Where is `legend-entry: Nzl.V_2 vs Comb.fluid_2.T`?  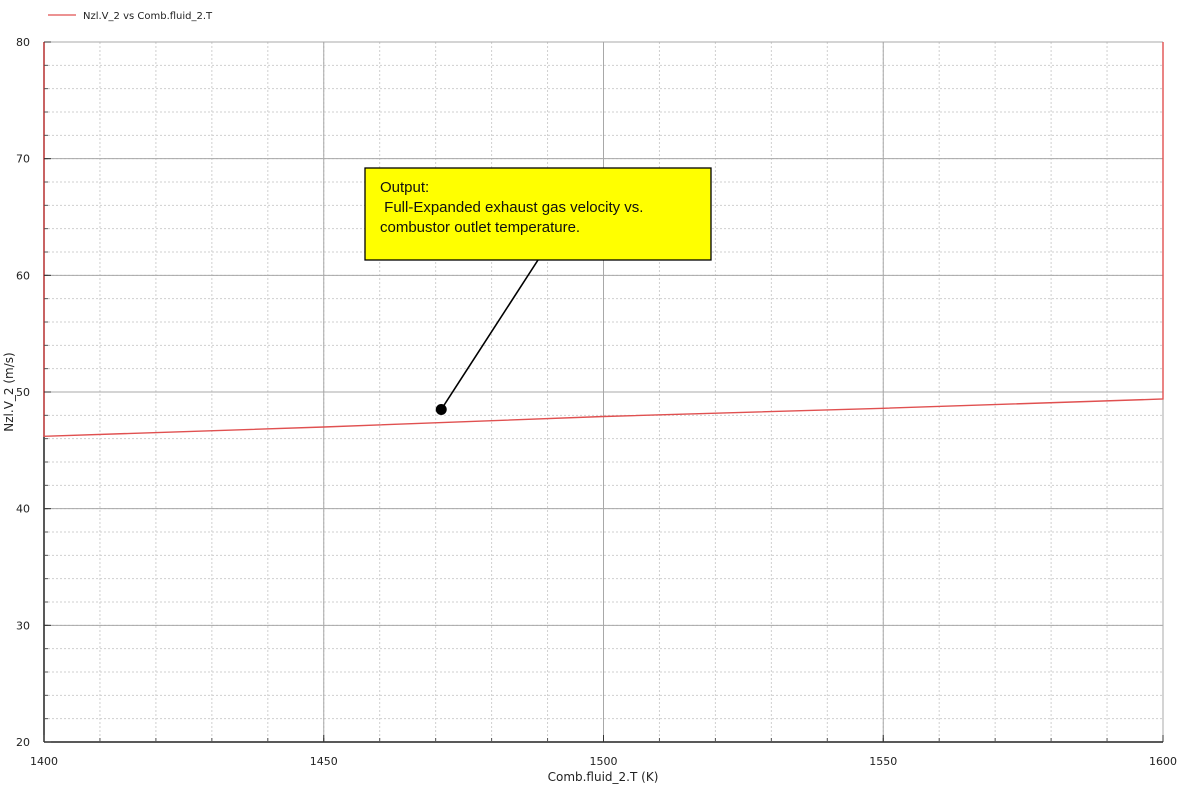
legend-entry: Nzl.V_2 vs Comb.fluid_2.T is located at coordinates (148, 16).